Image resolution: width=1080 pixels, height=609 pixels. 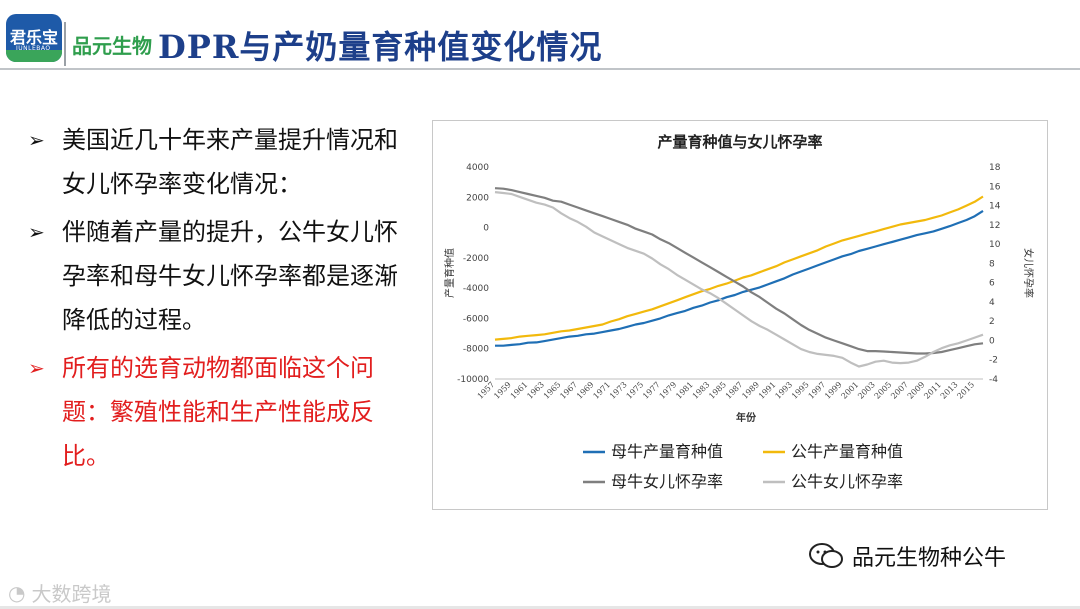 What do you see at coordinates (34, 56) in the screenshot?
I see `logo-wave` at bounding box center [34, 56].